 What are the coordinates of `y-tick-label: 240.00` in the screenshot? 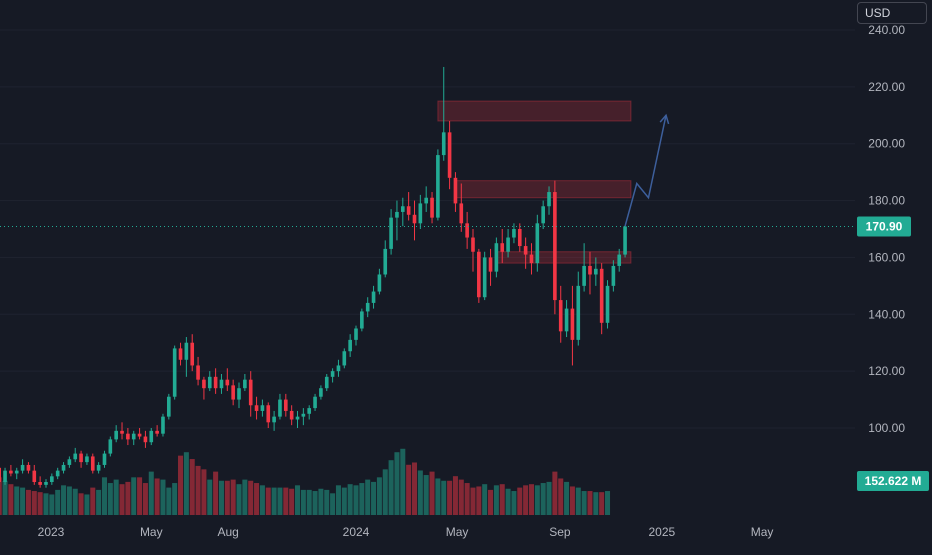 It's located at (886, 30).